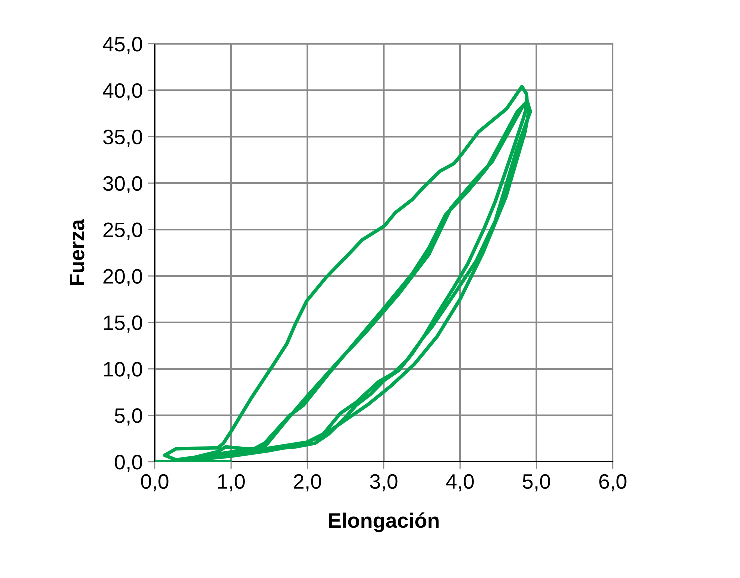 Image resolution: width=740 pixels, height=578 pixels. What do you see at coordinates (384, 483) in the screenshot?
I see `x-tick-label: 3,0` at bounding box center [384, 483].